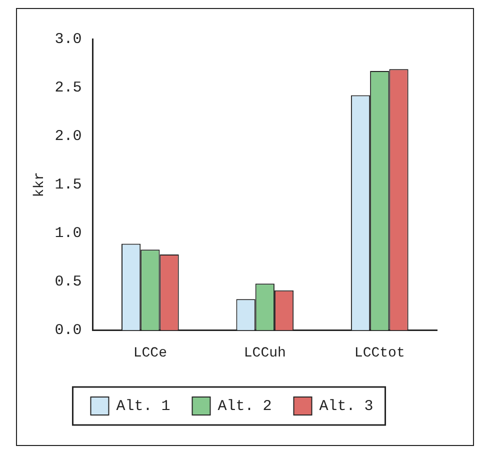 The image size is (490, 450). Describe the element at coordinates (346, 406) in the screenshot. I see `legend-label: Alt. 3` at that location.